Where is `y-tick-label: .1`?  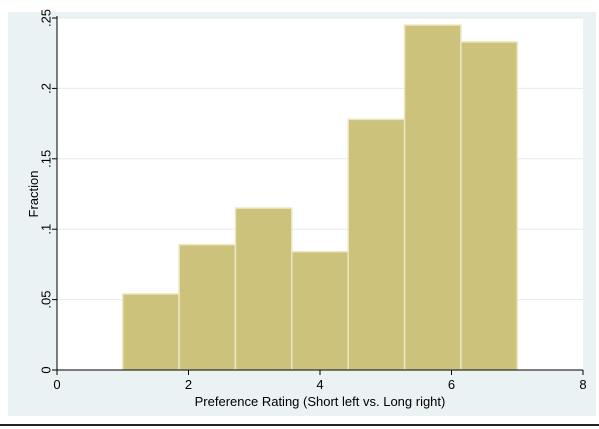
y-tick-label: .1 is located at coordinates (45, 229).